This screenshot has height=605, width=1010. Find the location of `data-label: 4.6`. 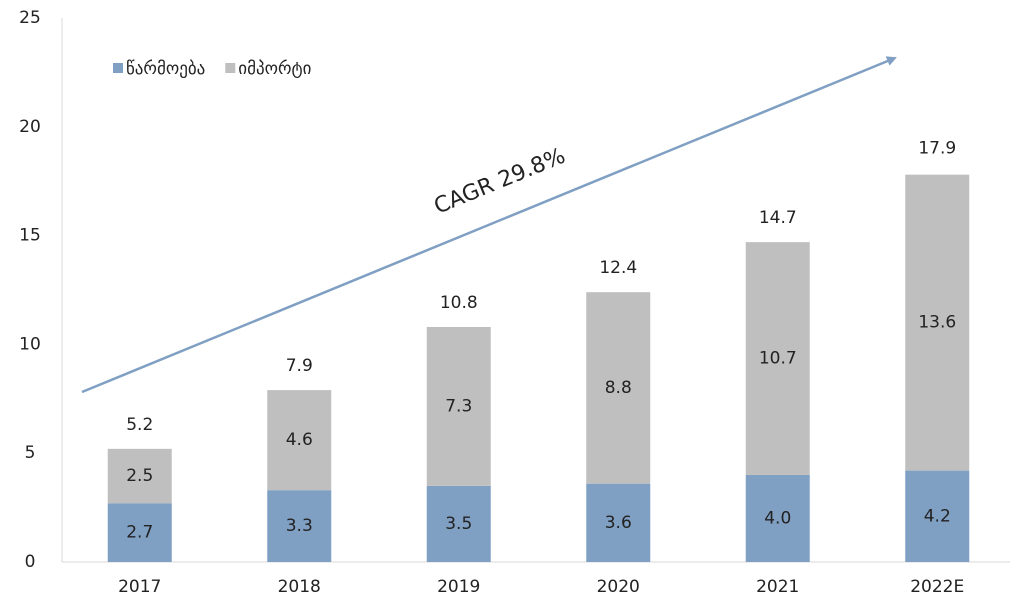

data-label: 4.6 is located at coordinates (299, 440).